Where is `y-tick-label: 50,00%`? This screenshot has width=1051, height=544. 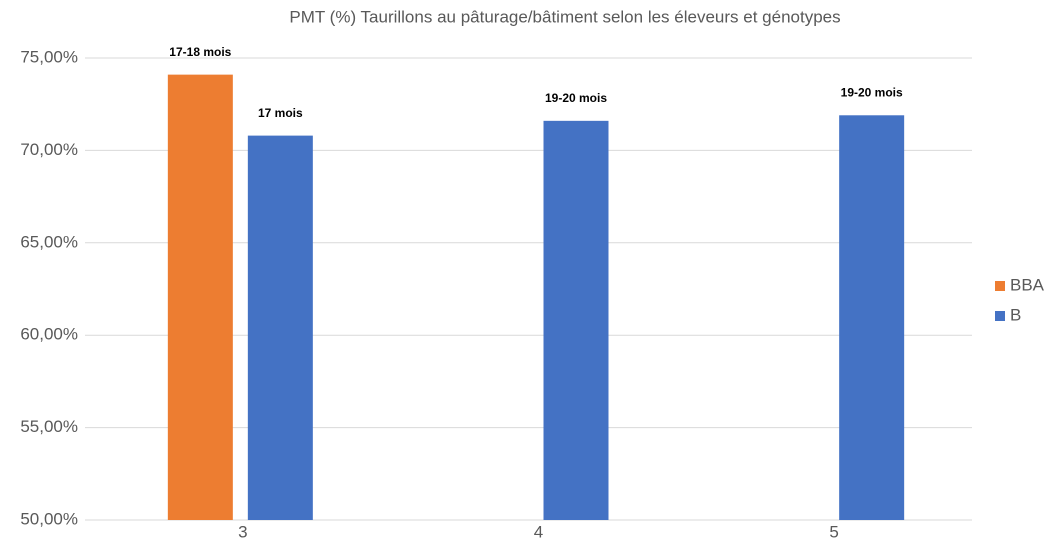
y-tick-label: 50,00% is located at coordinates (49, 518).